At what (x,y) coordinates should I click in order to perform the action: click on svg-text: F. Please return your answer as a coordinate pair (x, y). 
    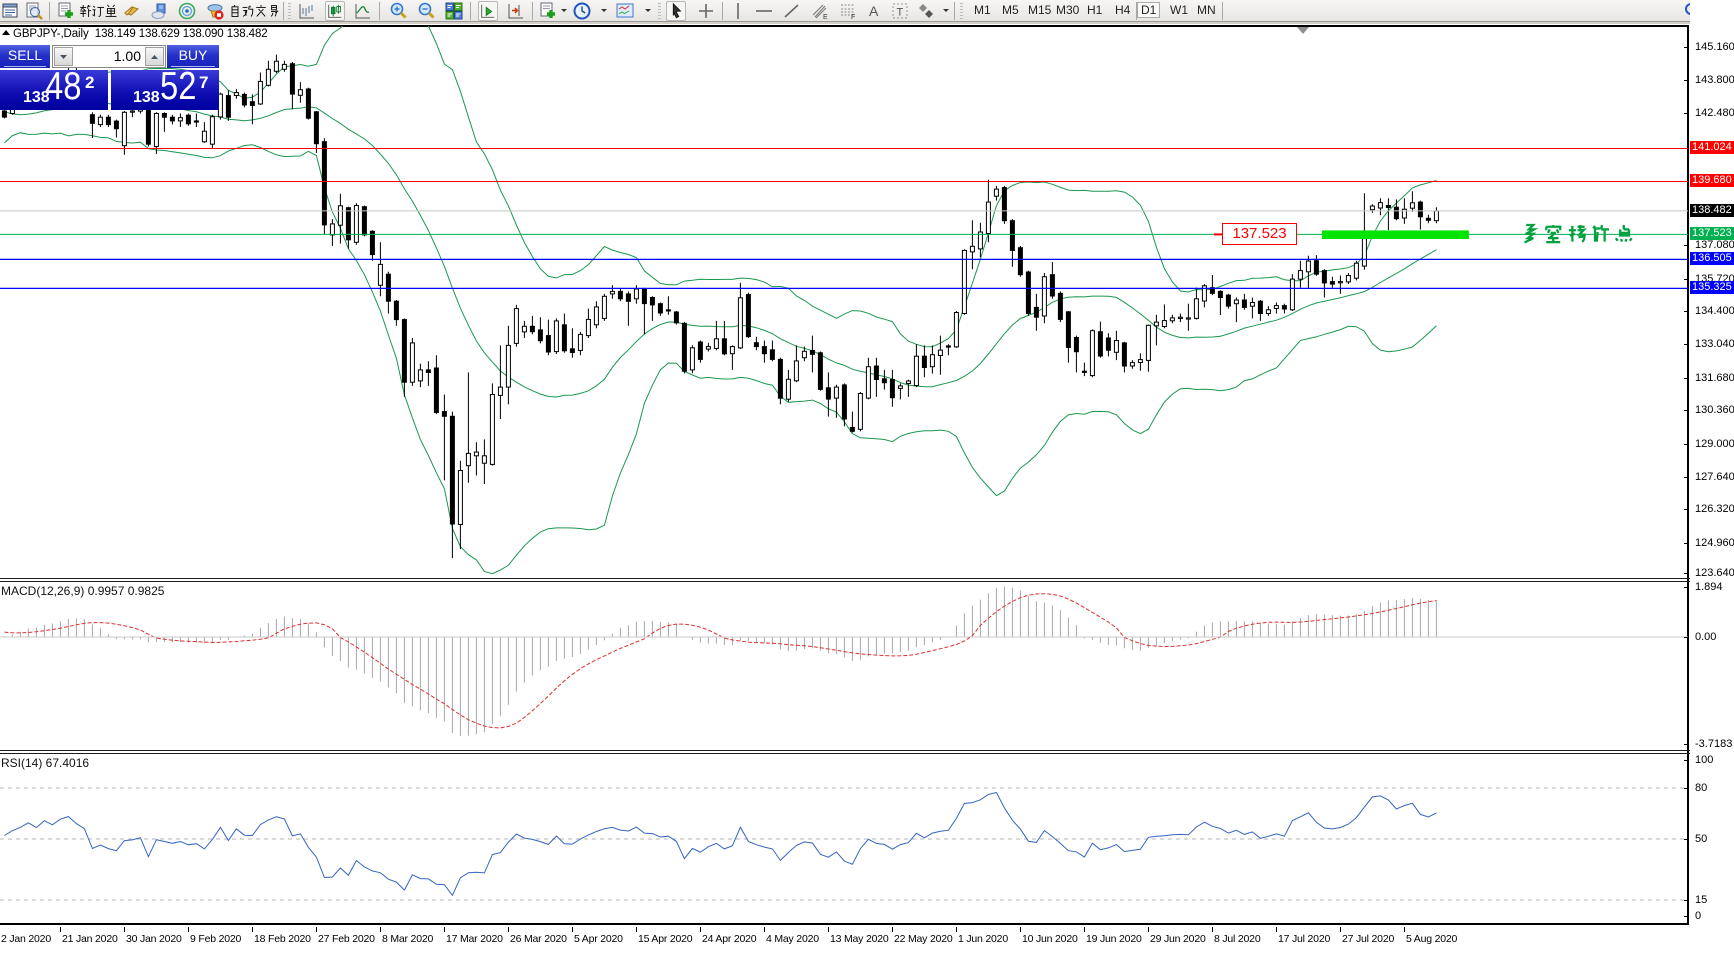
    Looking at the image, I should click on (853, 17).